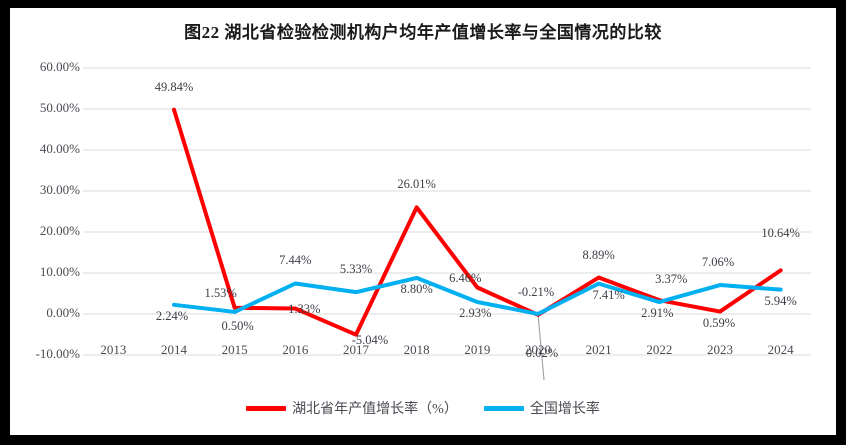  I want to click on x-axis-tick-label: 2018, so click(416, 349).